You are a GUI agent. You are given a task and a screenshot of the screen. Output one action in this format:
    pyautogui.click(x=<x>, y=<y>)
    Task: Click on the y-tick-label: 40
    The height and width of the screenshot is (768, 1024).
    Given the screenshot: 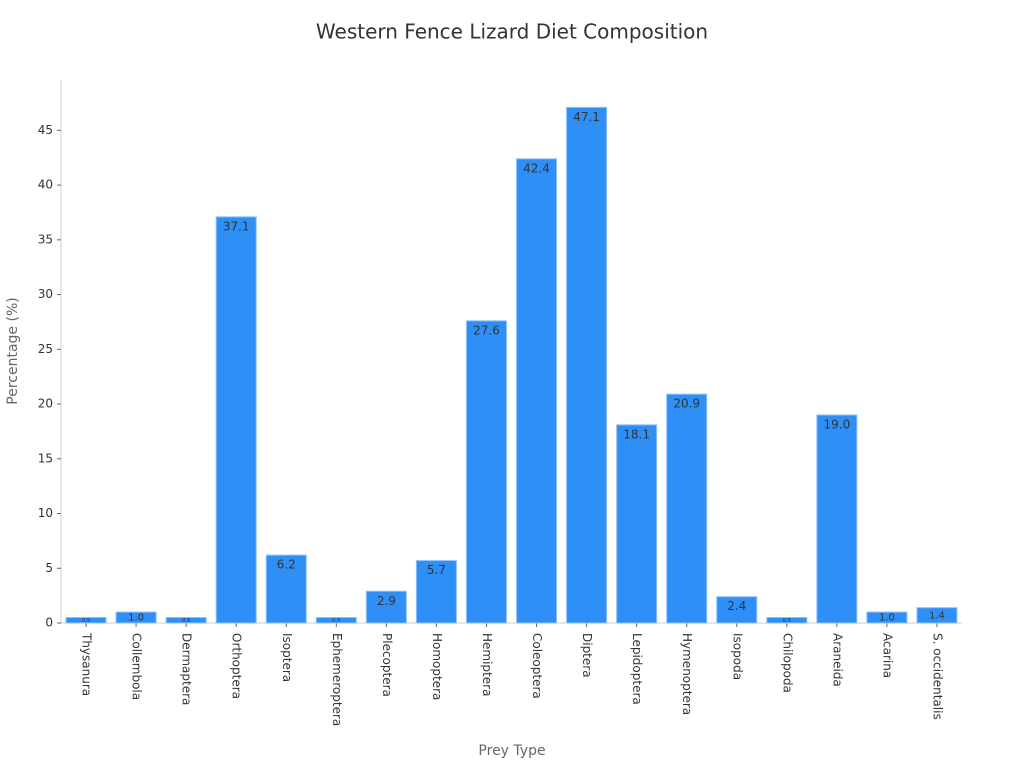 What is the action you would take?
    pyautogui.click(x=45, y=185)
    